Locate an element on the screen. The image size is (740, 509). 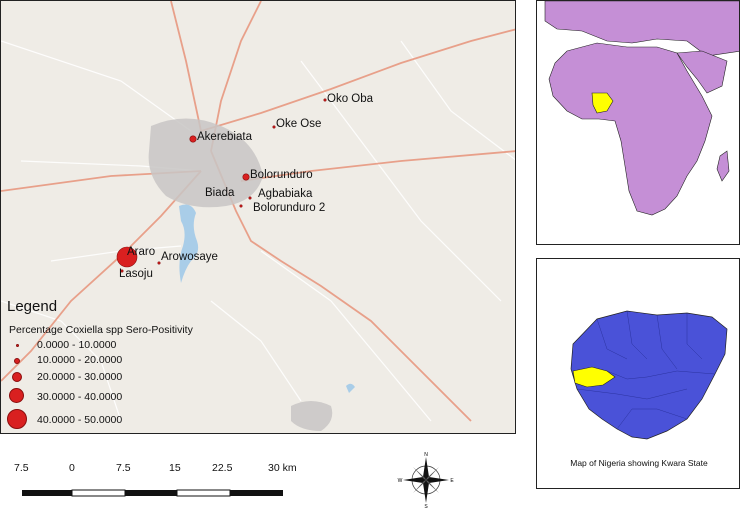
compass-n: N is located at coordinates (426, 455).